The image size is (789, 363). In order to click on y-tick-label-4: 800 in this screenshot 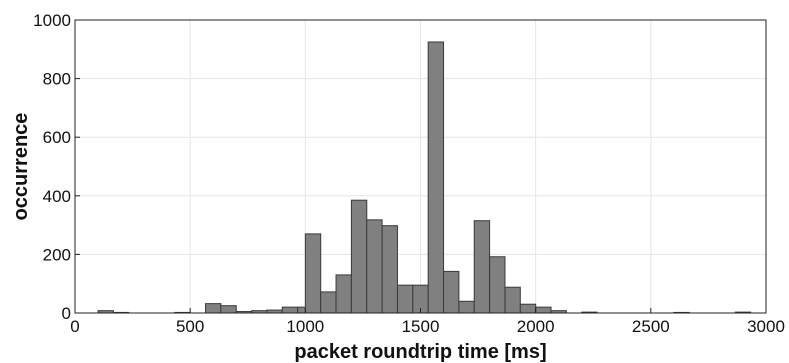, I will do `click(57, 79)`.